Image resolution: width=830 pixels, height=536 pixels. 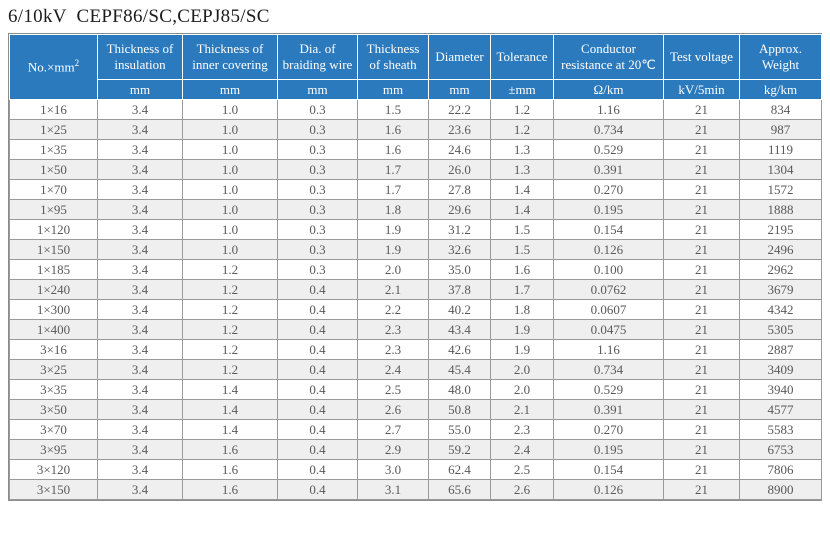 I want to click on spec-superscript: 2, so click(x=77, y=63).